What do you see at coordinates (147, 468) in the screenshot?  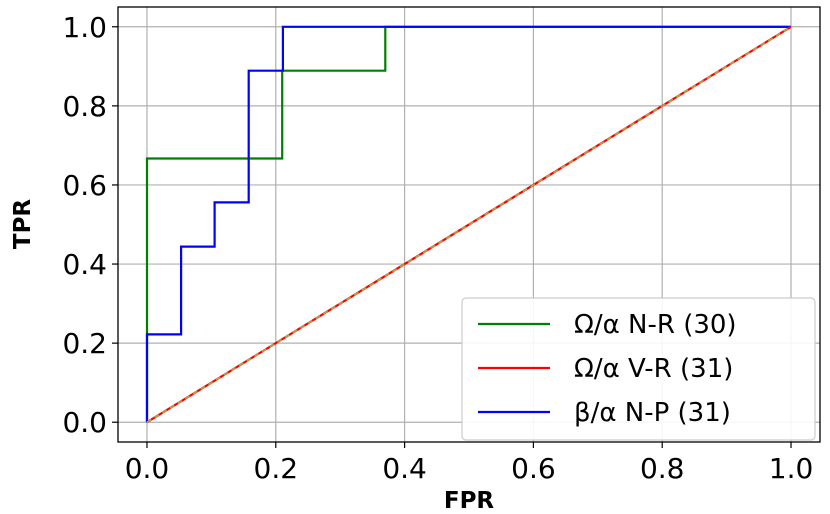 I see `x-tick-label: 0.0` at bounding box center [147, 468].